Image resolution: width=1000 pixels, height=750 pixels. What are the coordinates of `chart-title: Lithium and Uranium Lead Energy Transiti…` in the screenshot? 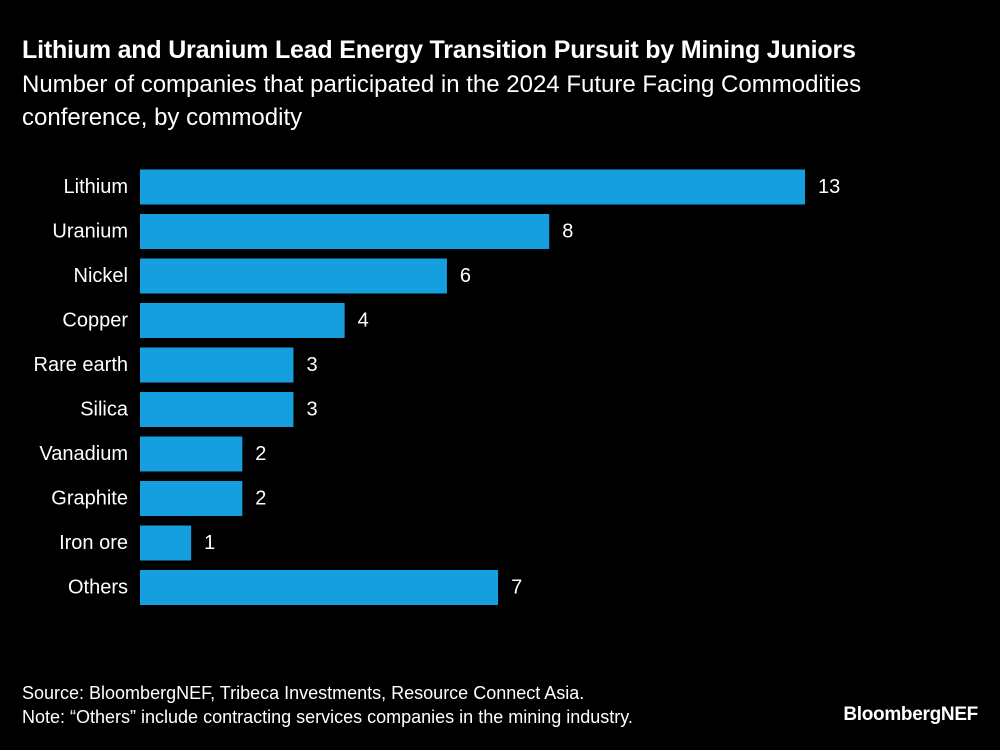 It's located at (439, 50).